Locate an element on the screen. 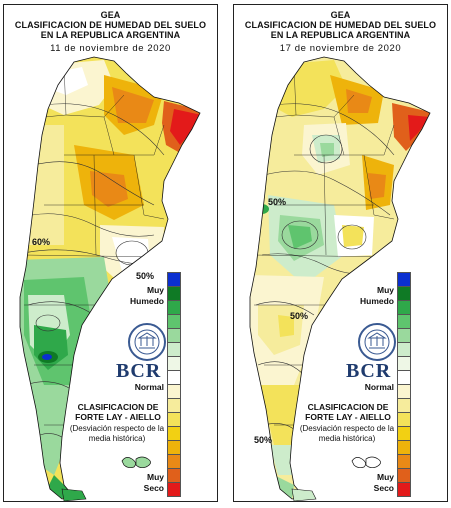 The width and height of the screenshot is (451, 508). panel-date: 11 de noviembre de 2020 is located at coordinates (110, 48).